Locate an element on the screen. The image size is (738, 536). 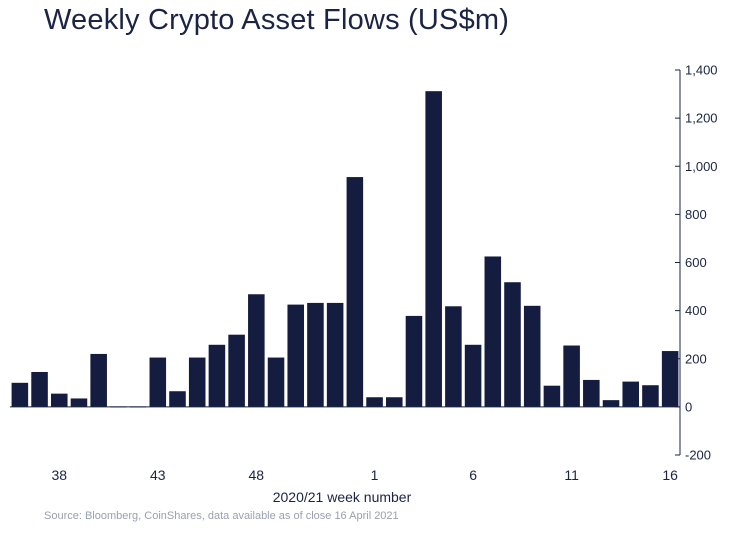
x-tick-label: 43 is located at coordinates (158, 475).